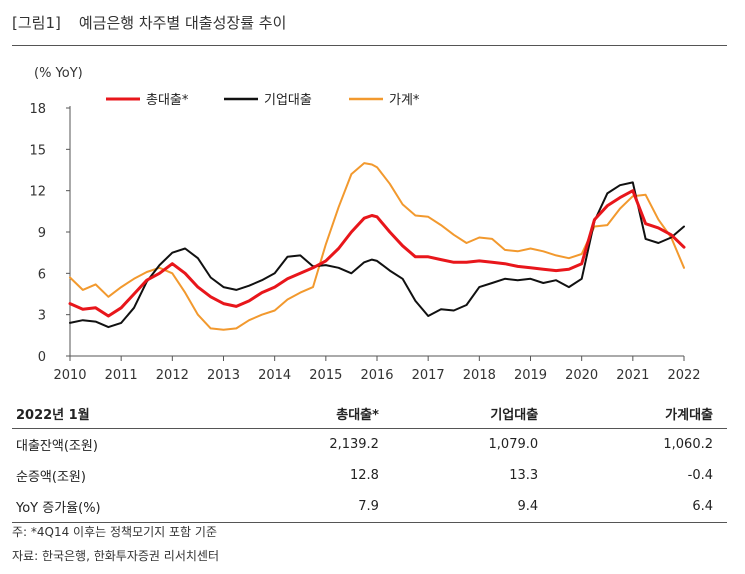  What do you see at coordinates (107, 413) in the screenshot?
I see `header-period: 2022년 1월` at bounding box center [107, 413].